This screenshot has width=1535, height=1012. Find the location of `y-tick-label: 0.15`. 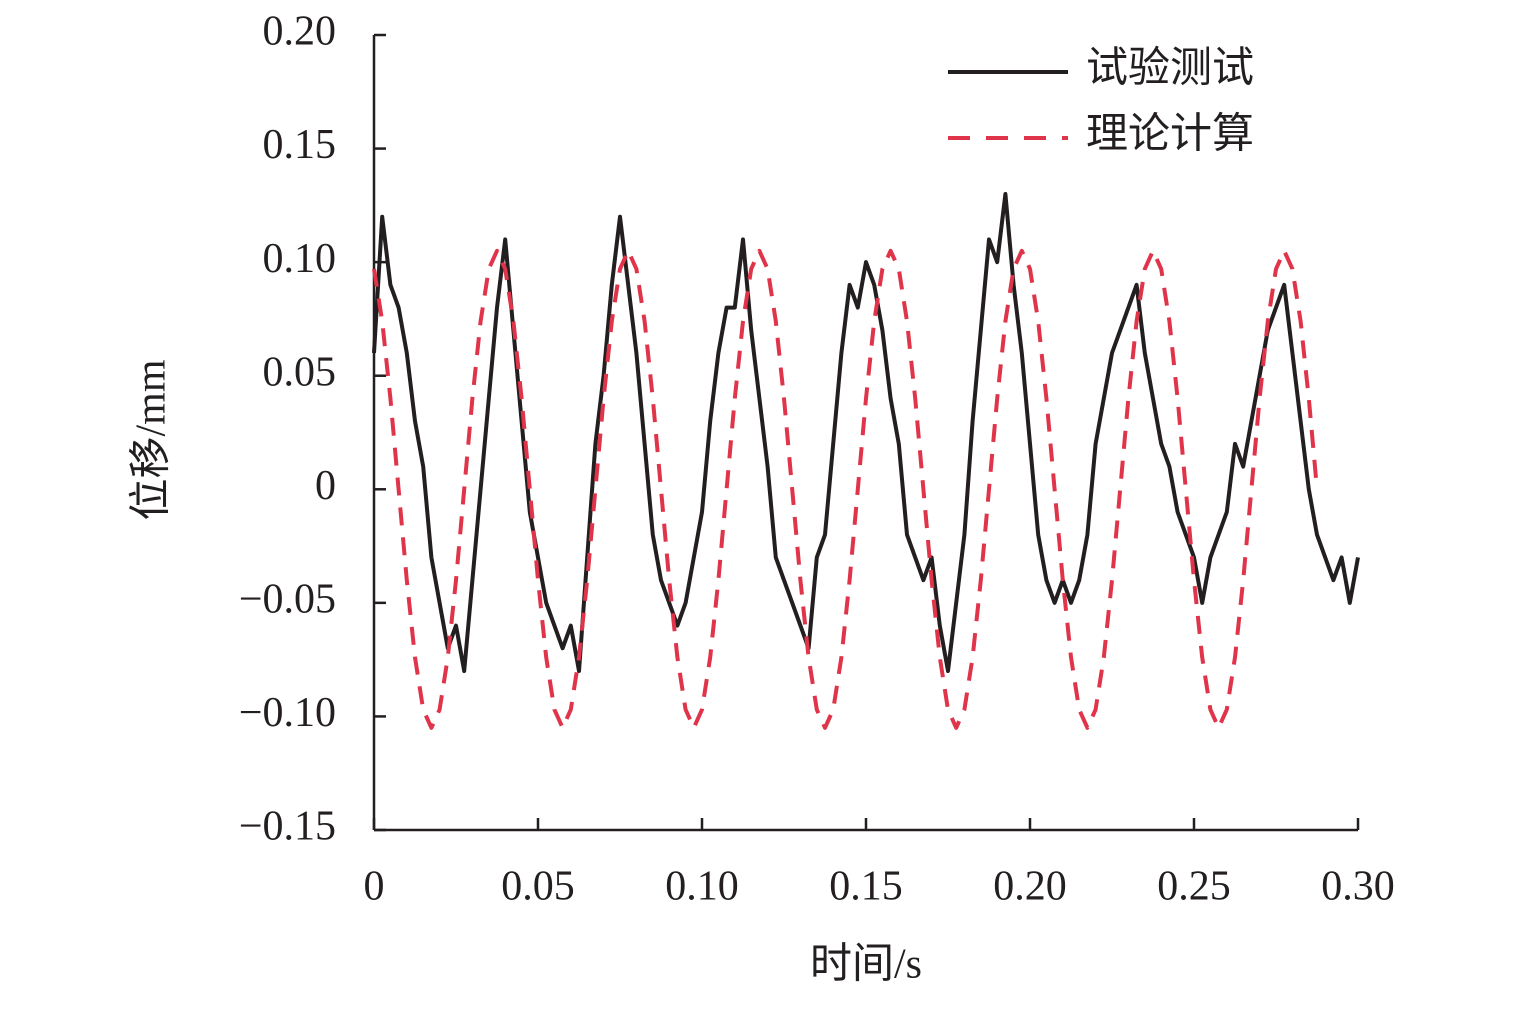

y-tick-label: 0.15 is located at coordinates (300, 145).